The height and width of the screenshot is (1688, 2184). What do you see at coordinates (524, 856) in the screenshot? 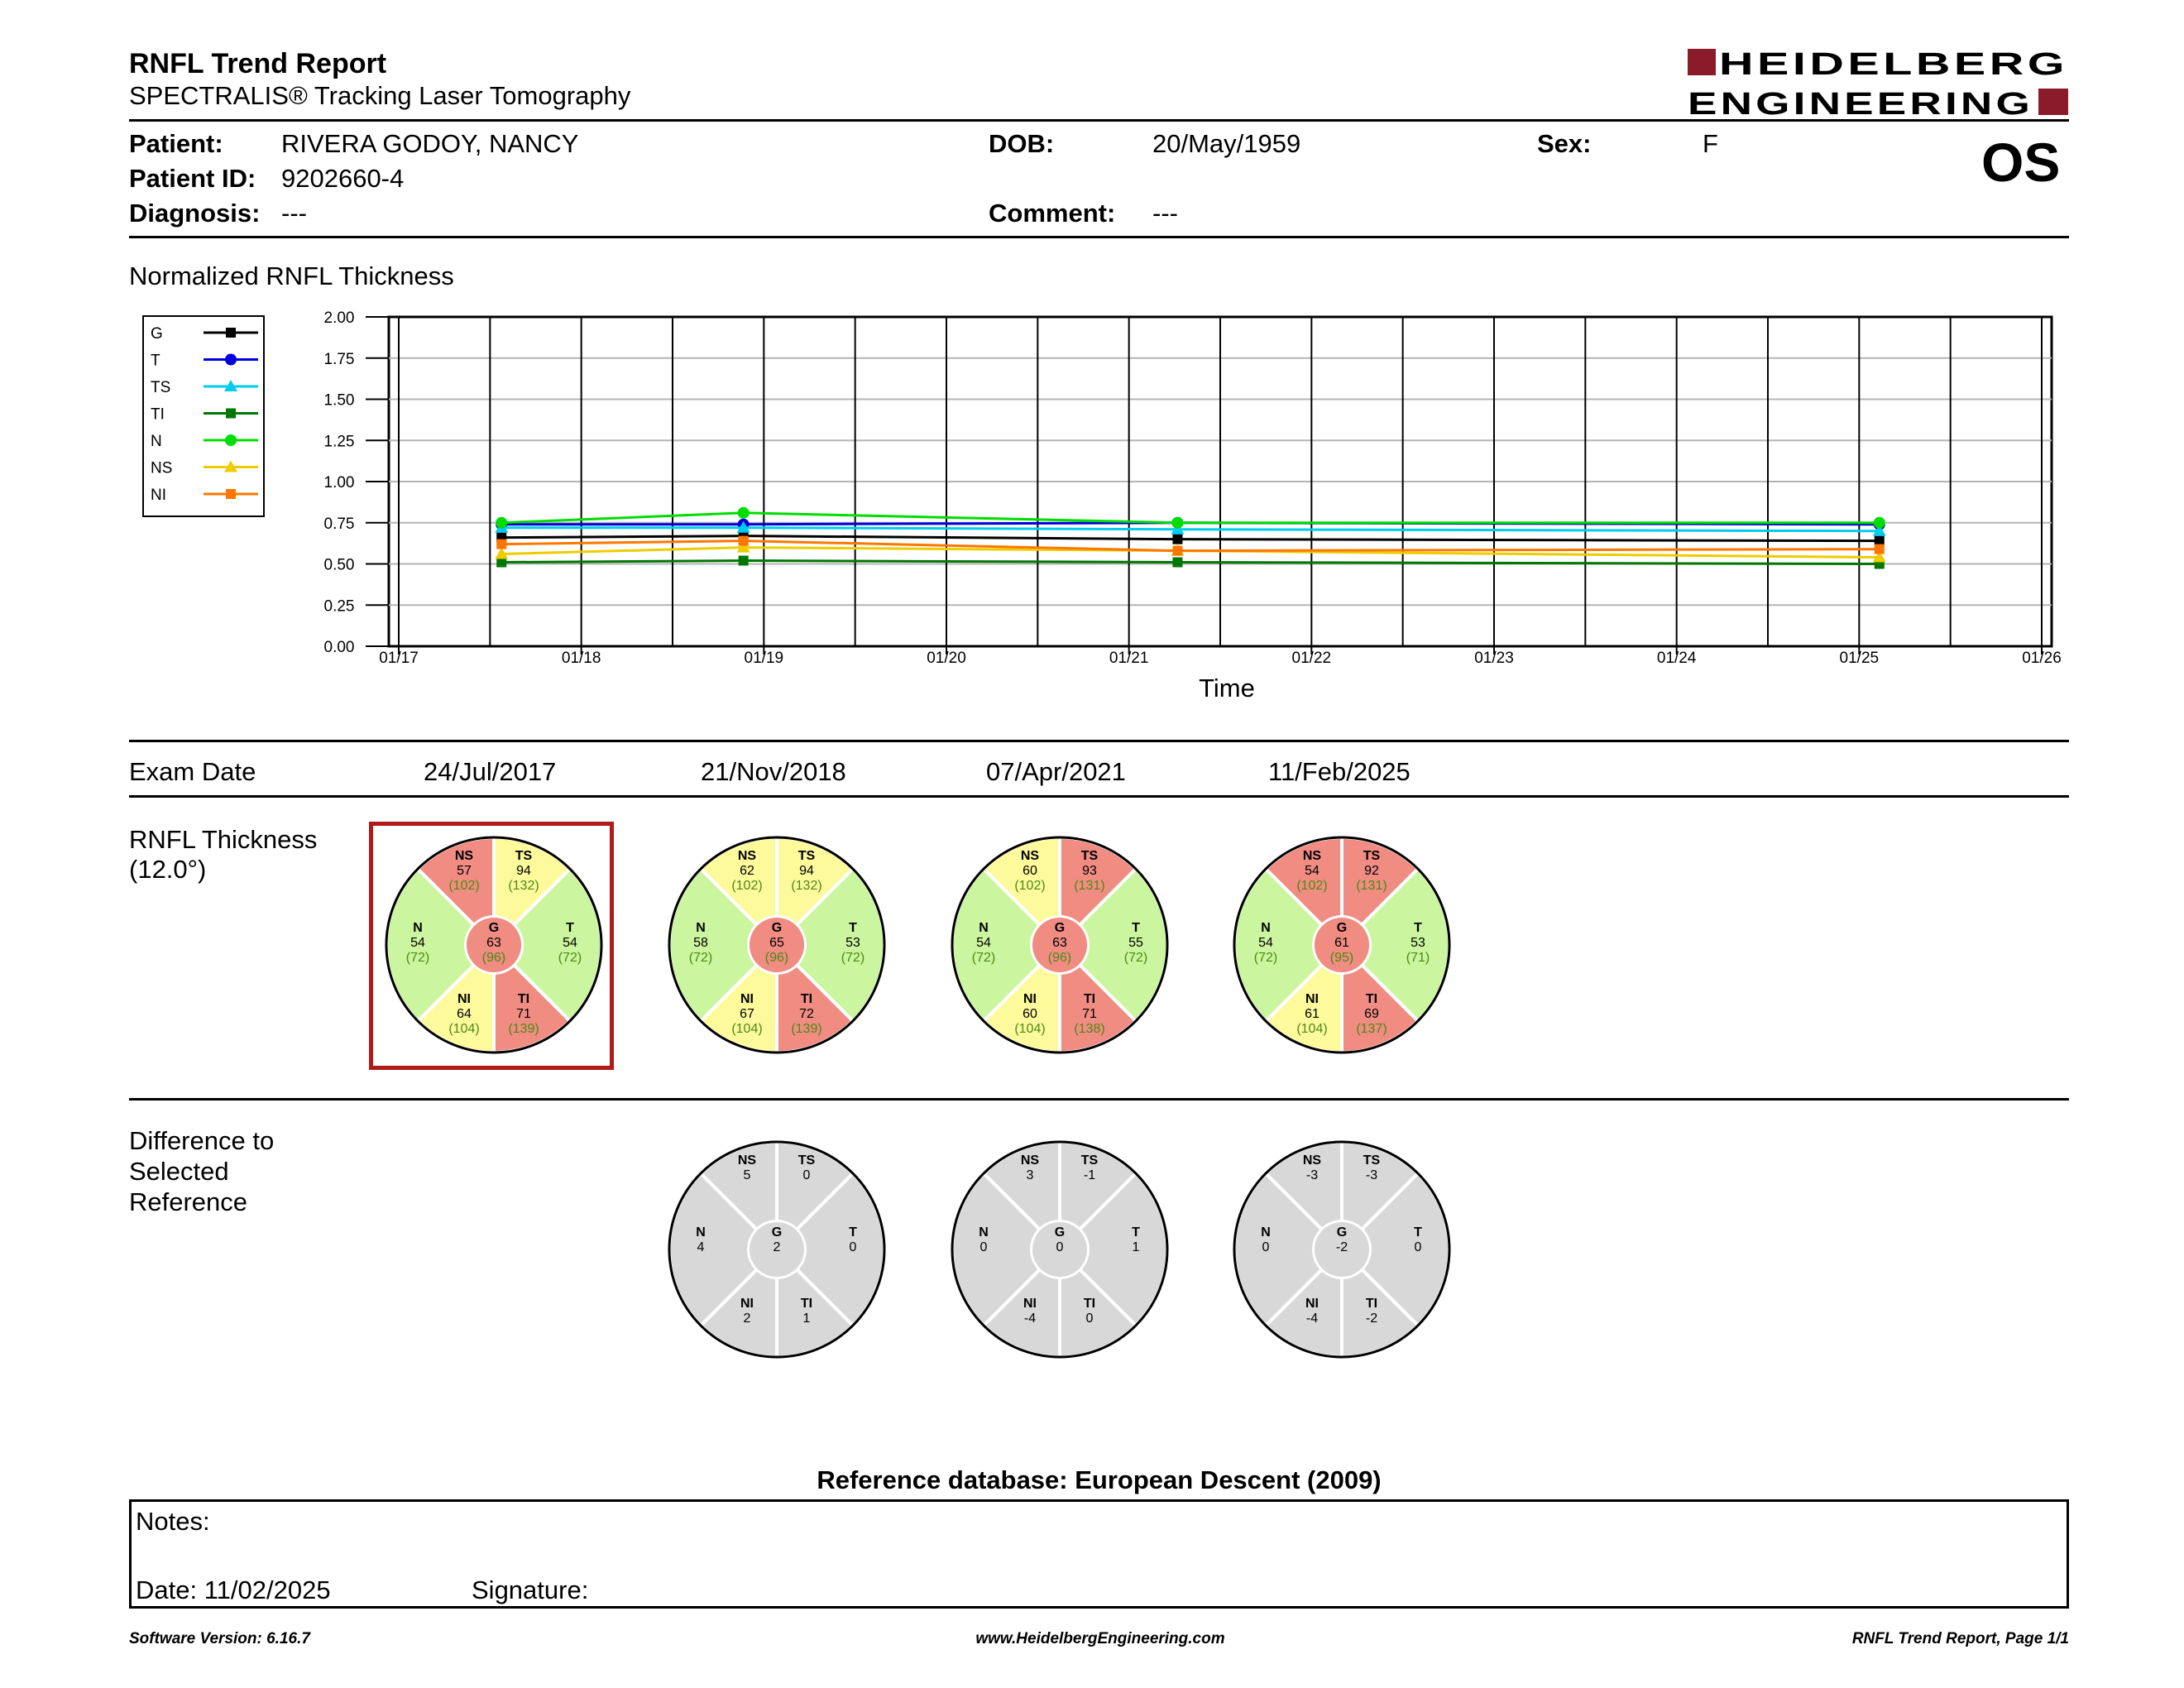
I see `label-ts: TS` at bounding box center [524, 856].